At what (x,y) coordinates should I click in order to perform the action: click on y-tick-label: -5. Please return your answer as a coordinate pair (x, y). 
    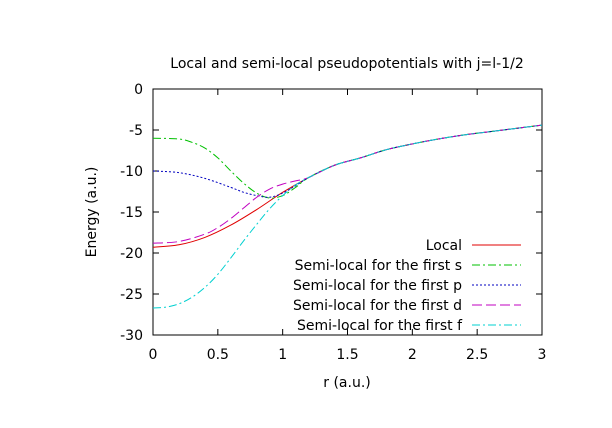
    Looking at the image, I should click on (136, 131).